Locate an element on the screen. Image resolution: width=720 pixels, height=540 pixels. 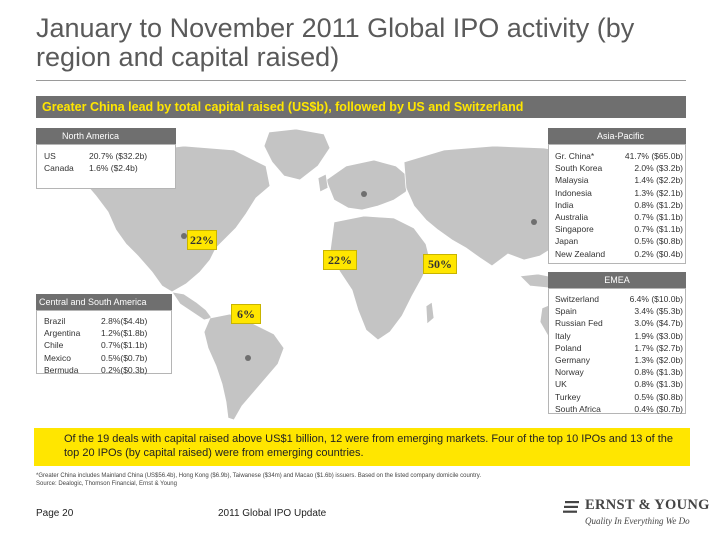
list-item: Canada 1.6% ($2.4b) is located at coordinates (109, 168).